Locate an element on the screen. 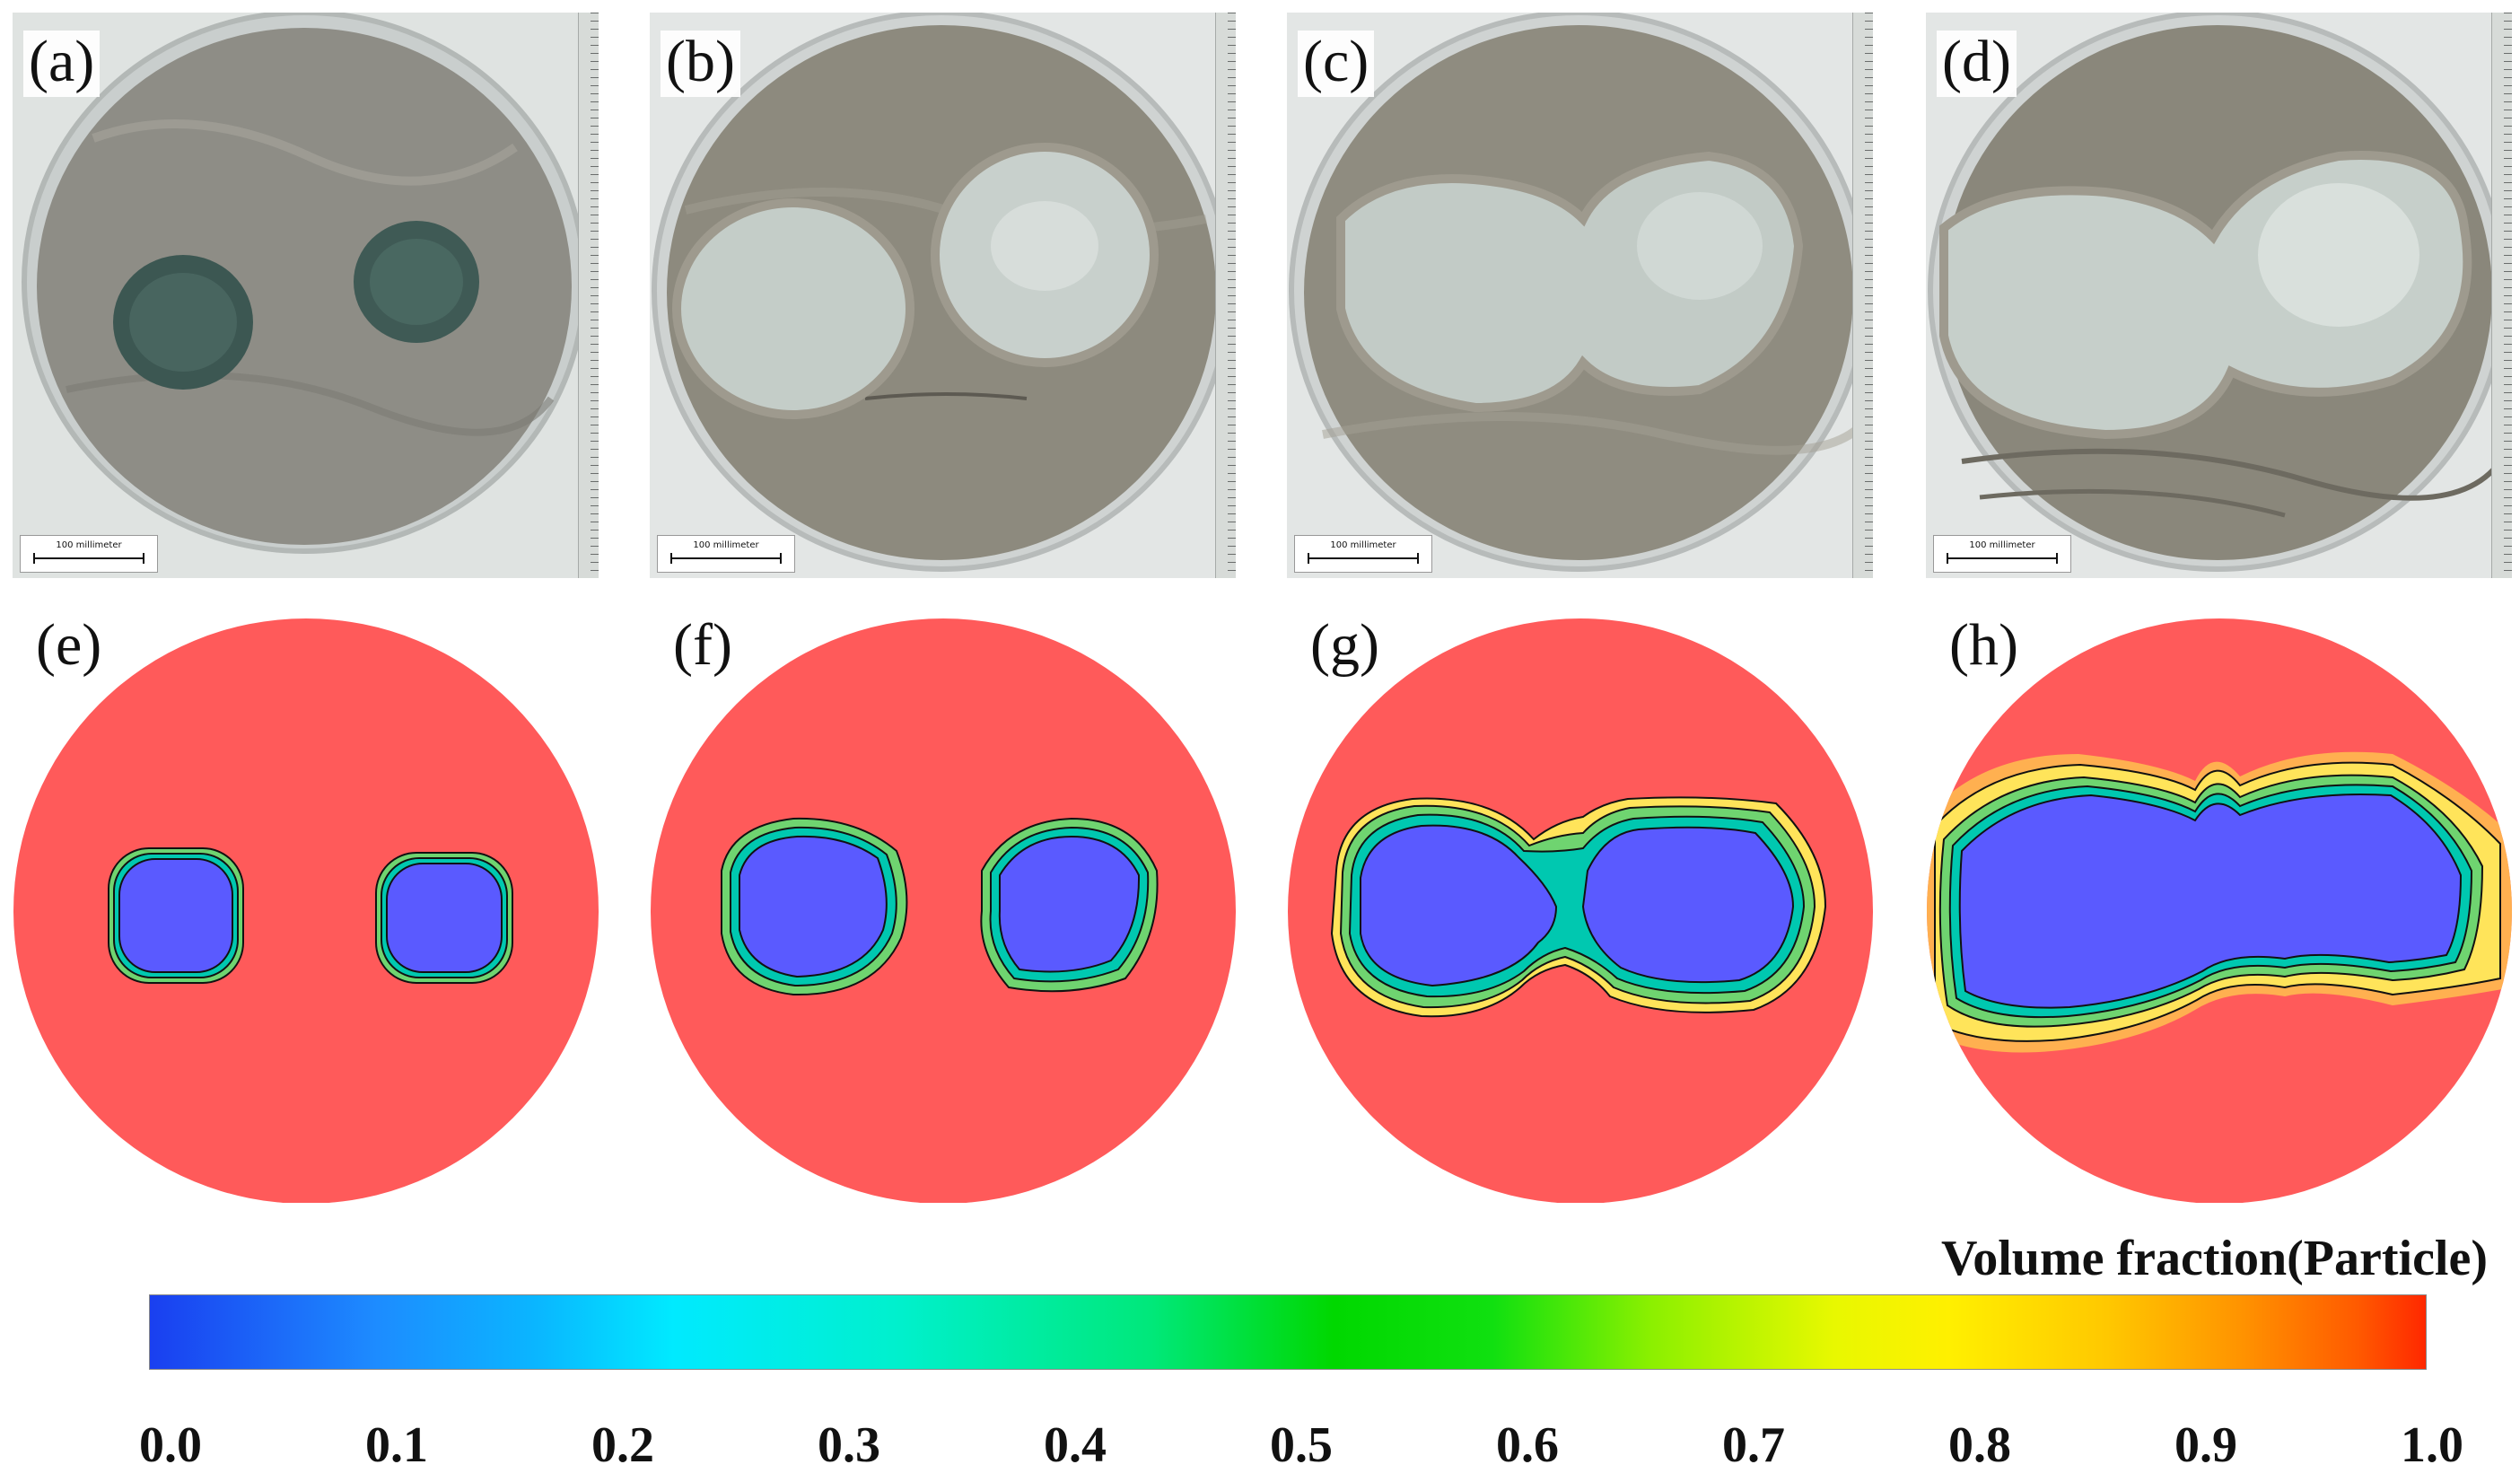 This screenshot has height=1482, width=2520. scale-bar-b: 100 millimeter is located at coordinates (726, 554).